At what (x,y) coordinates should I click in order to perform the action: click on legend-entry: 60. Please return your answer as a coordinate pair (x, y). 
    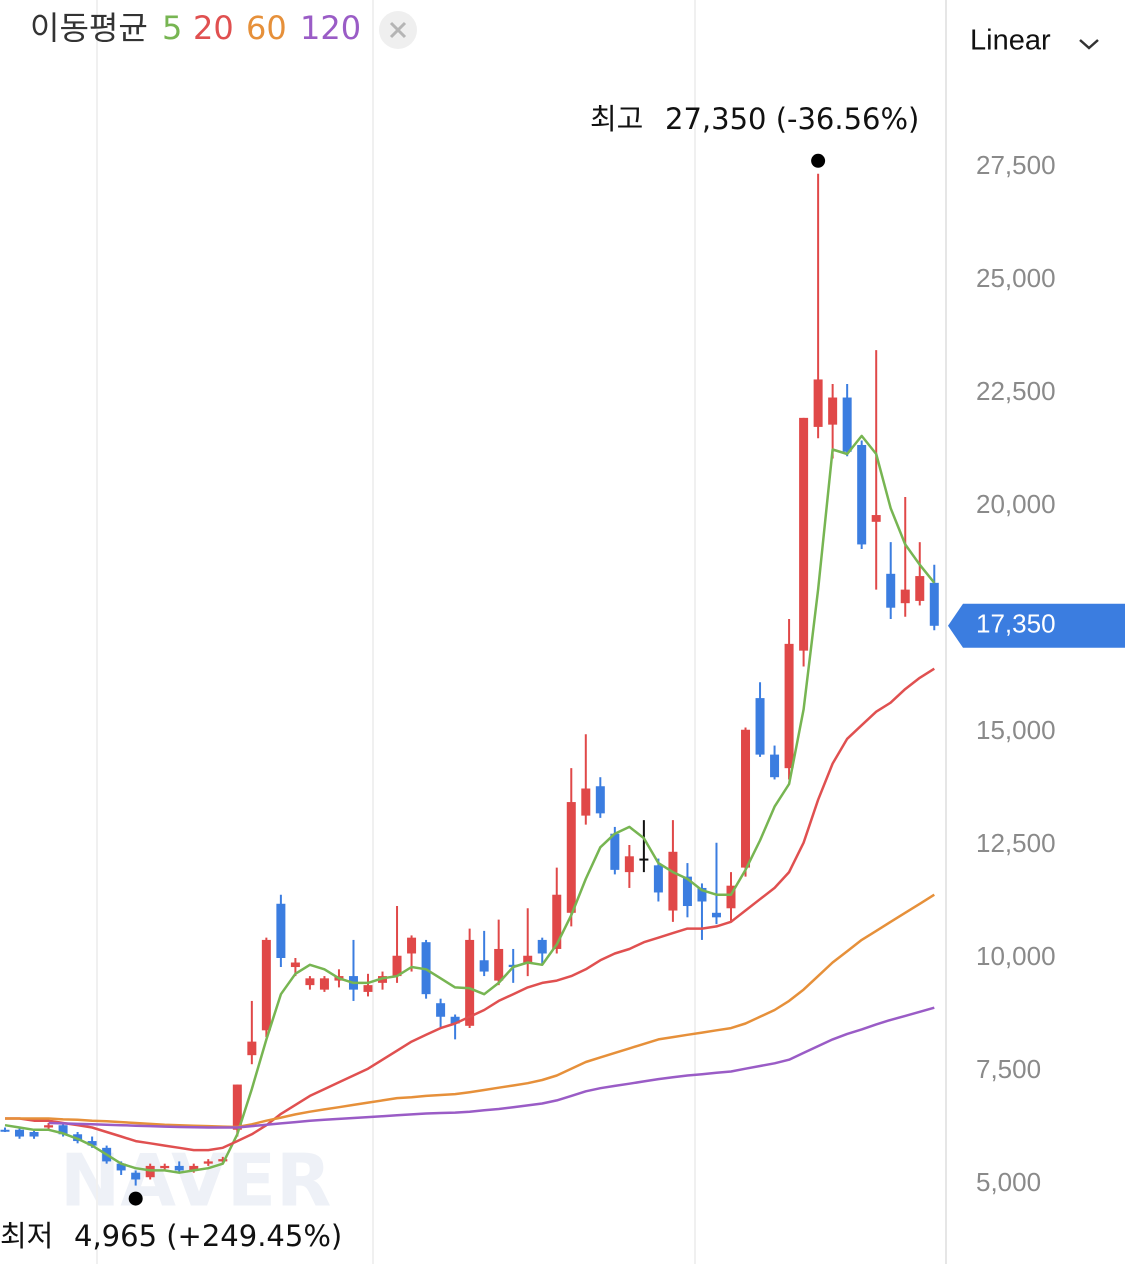
    Looking at the image, I should click on (266, 28).